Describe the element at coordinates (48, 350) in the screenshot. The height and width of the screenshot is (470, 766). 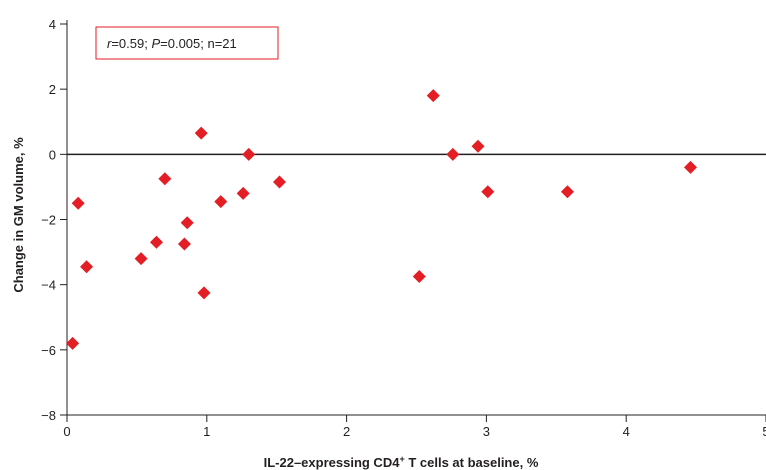
I see `y-tick-label: −6` at that location.